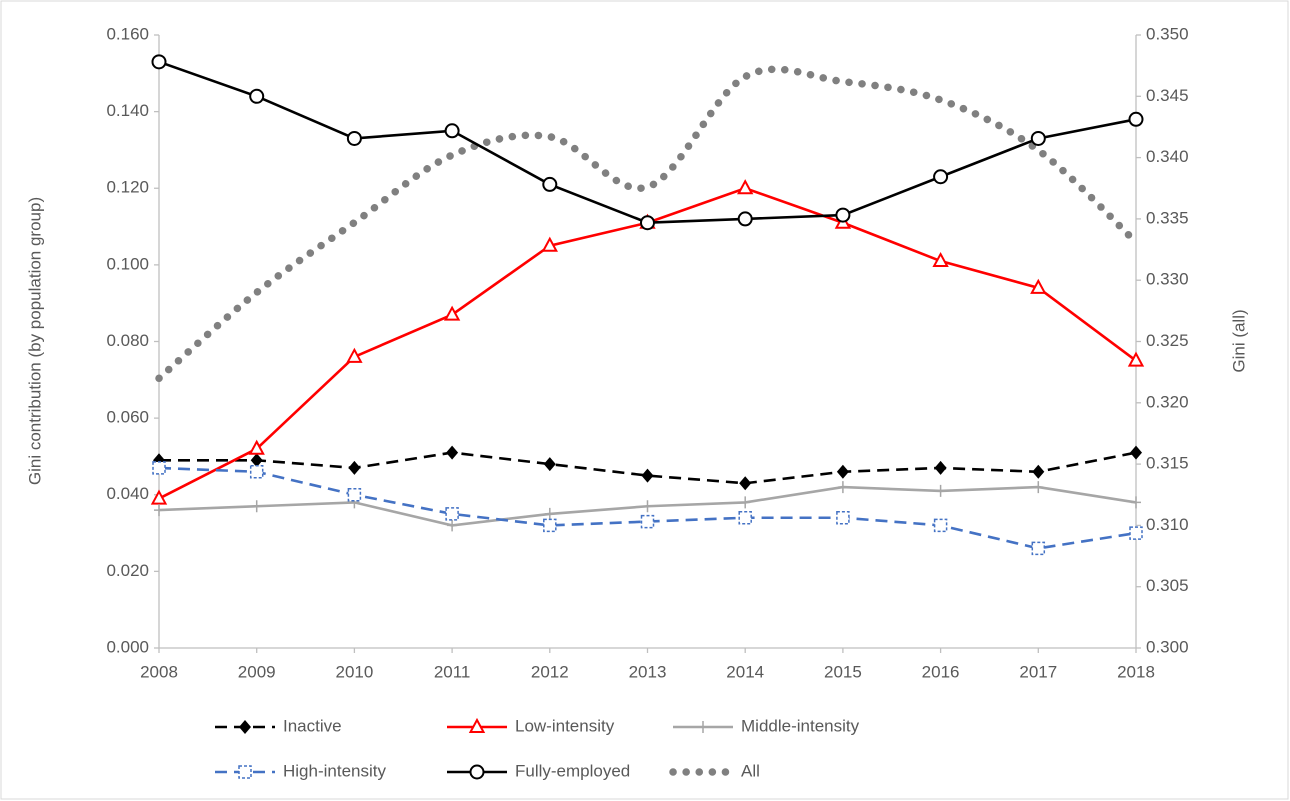  What do you see at coordinates (34, 341) in the screenshot?
I see `y-axis-title: Gini contribution (by population group)` at bounding box center [34, 341].